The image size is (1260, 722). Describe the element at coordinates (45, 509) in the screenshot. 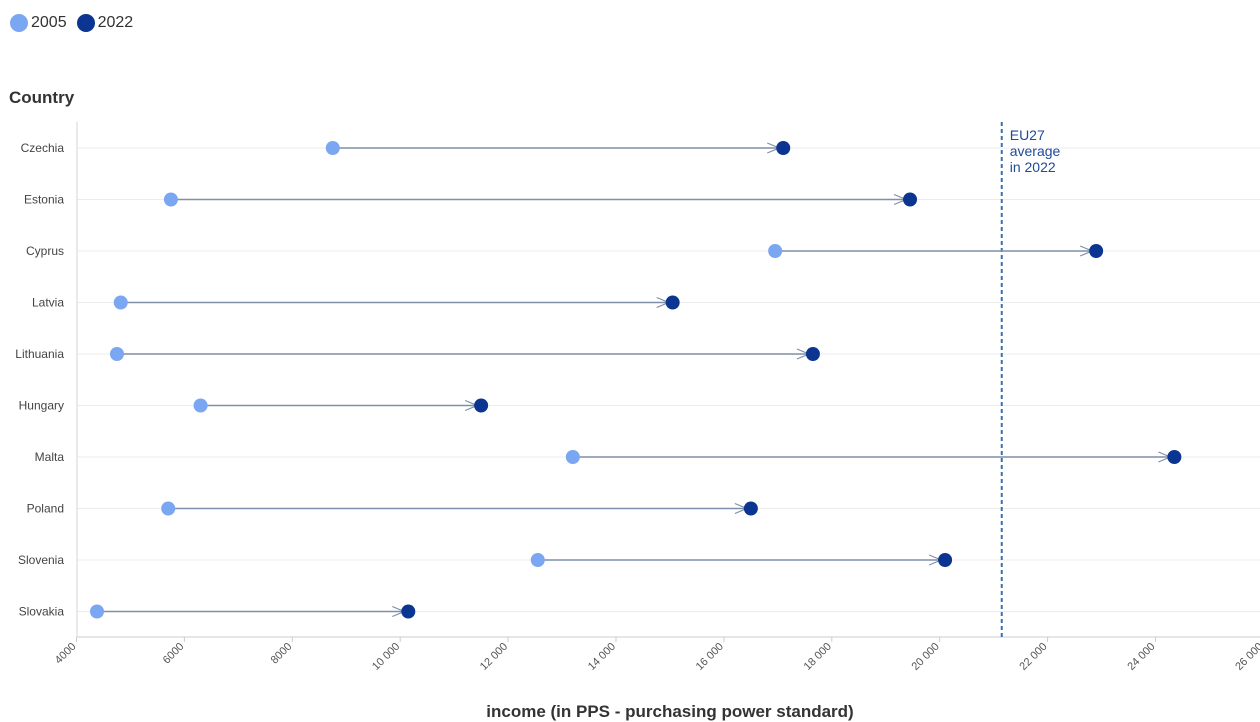

I see `y-tick-label-poland: Poland` at that location.